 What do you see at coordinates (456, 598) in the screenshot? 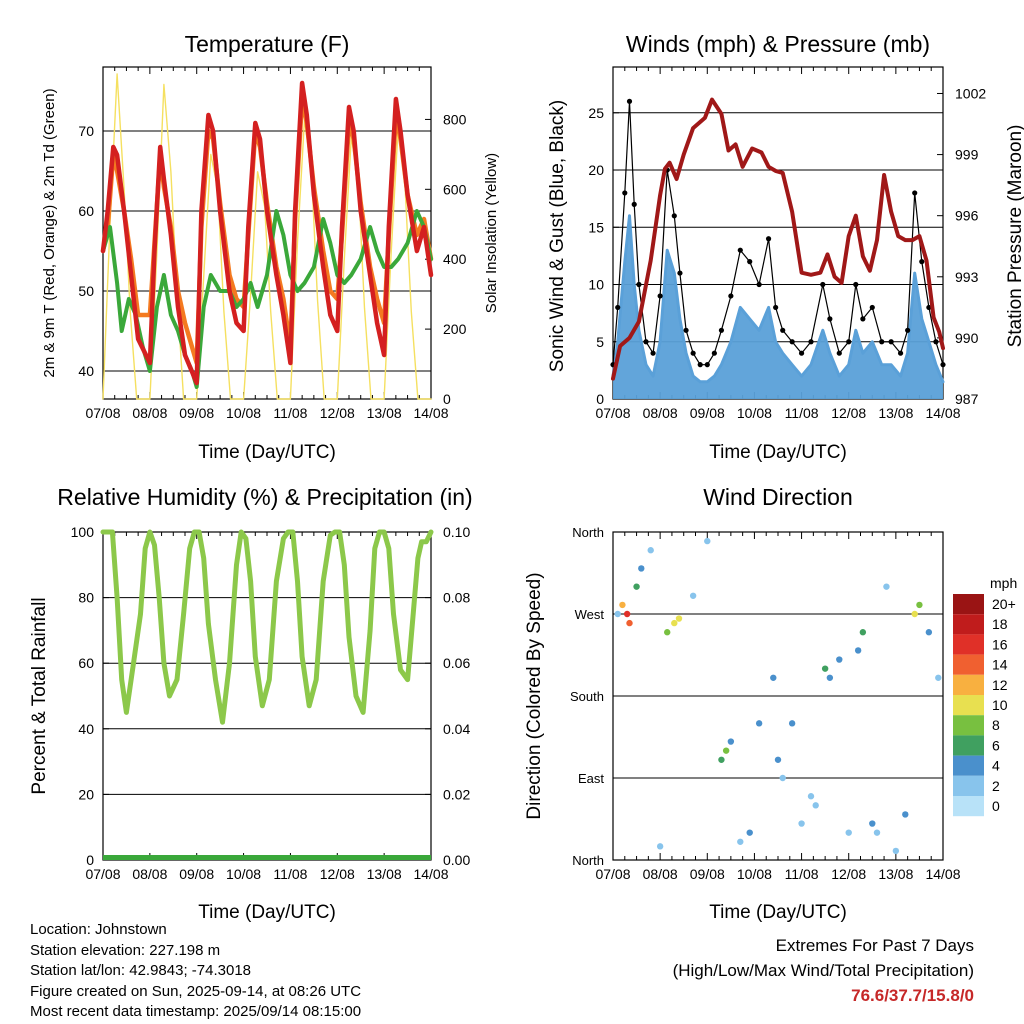
I see `y-tick-label-right: 0.08` at bounding box center [456, 598].